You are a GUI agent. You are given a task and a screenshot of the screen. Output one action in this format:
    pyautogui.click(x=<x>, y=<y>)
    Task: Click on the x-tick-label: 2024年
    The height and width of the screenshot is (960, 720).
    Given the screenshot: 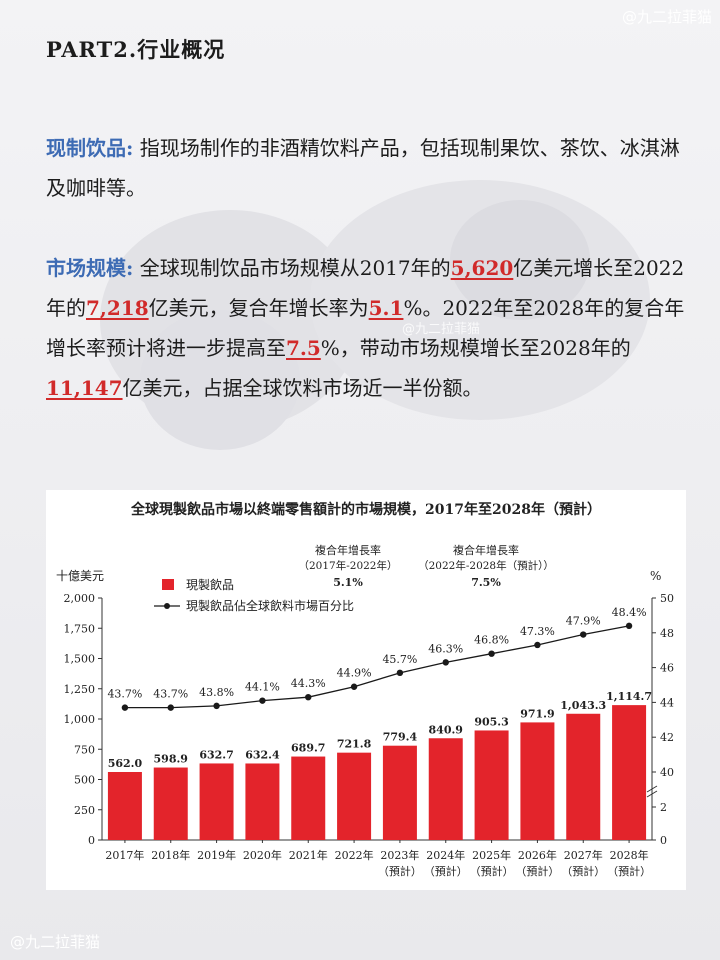 What is the action you would take?
    pyautogui.click(x=445, y=855)
    